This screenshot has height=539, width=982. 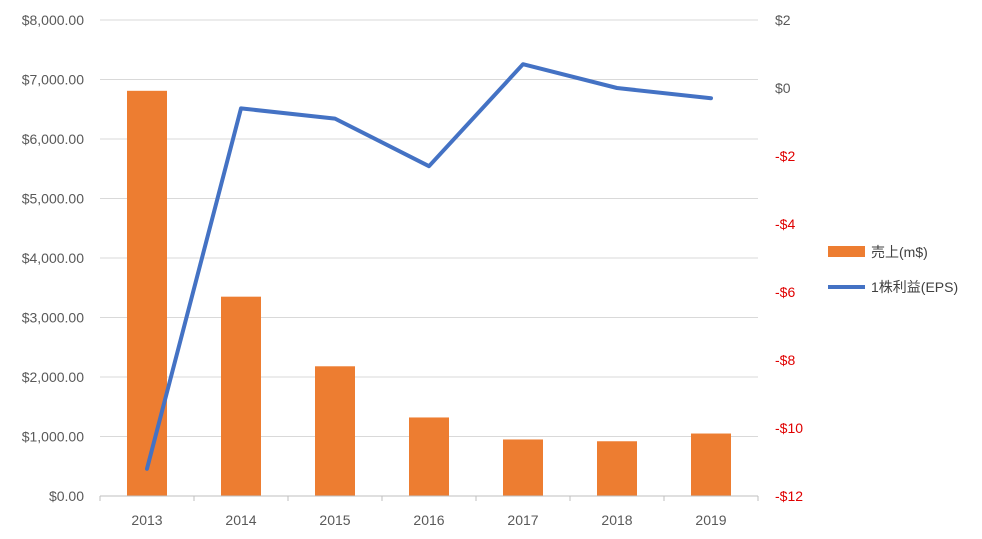 I want to click on x-tick-label: 2019, so click(x=710, y=520).